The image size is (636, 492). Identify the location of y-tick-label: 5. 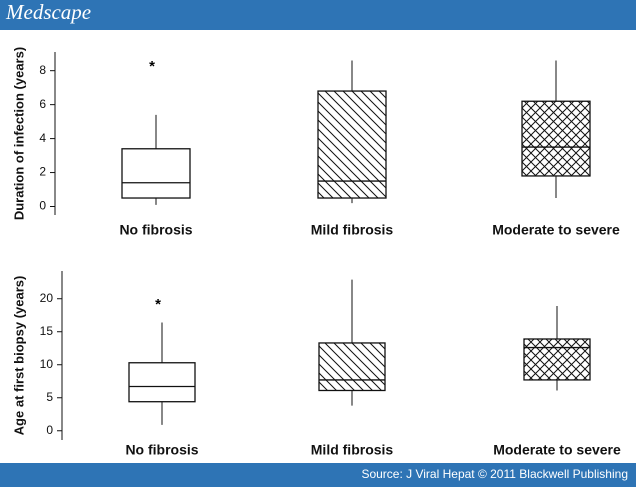
(49, 397).